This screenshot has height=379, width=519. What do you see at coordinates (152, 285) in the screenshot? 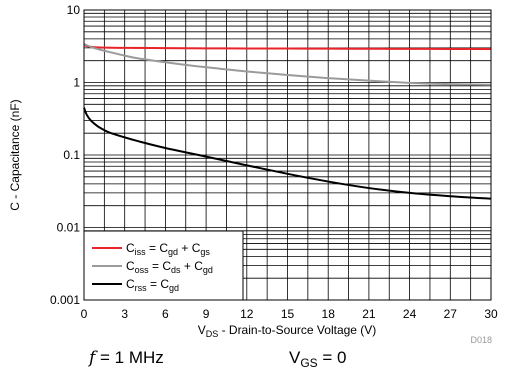
I see `legend-entry-crss: Crss = Cgd` at bounding box center [152, 285].